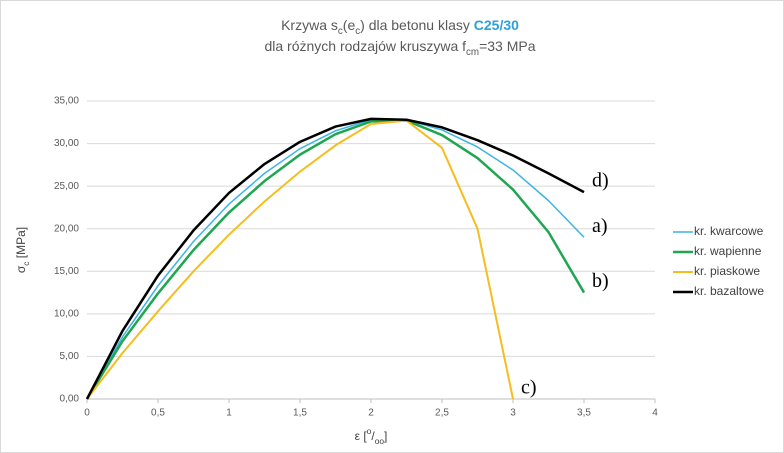 The image size is (784, 453). Describe the element at coordinates (66, 143) in the screenshot. I see `y-tick-label: 30,00` at that location.